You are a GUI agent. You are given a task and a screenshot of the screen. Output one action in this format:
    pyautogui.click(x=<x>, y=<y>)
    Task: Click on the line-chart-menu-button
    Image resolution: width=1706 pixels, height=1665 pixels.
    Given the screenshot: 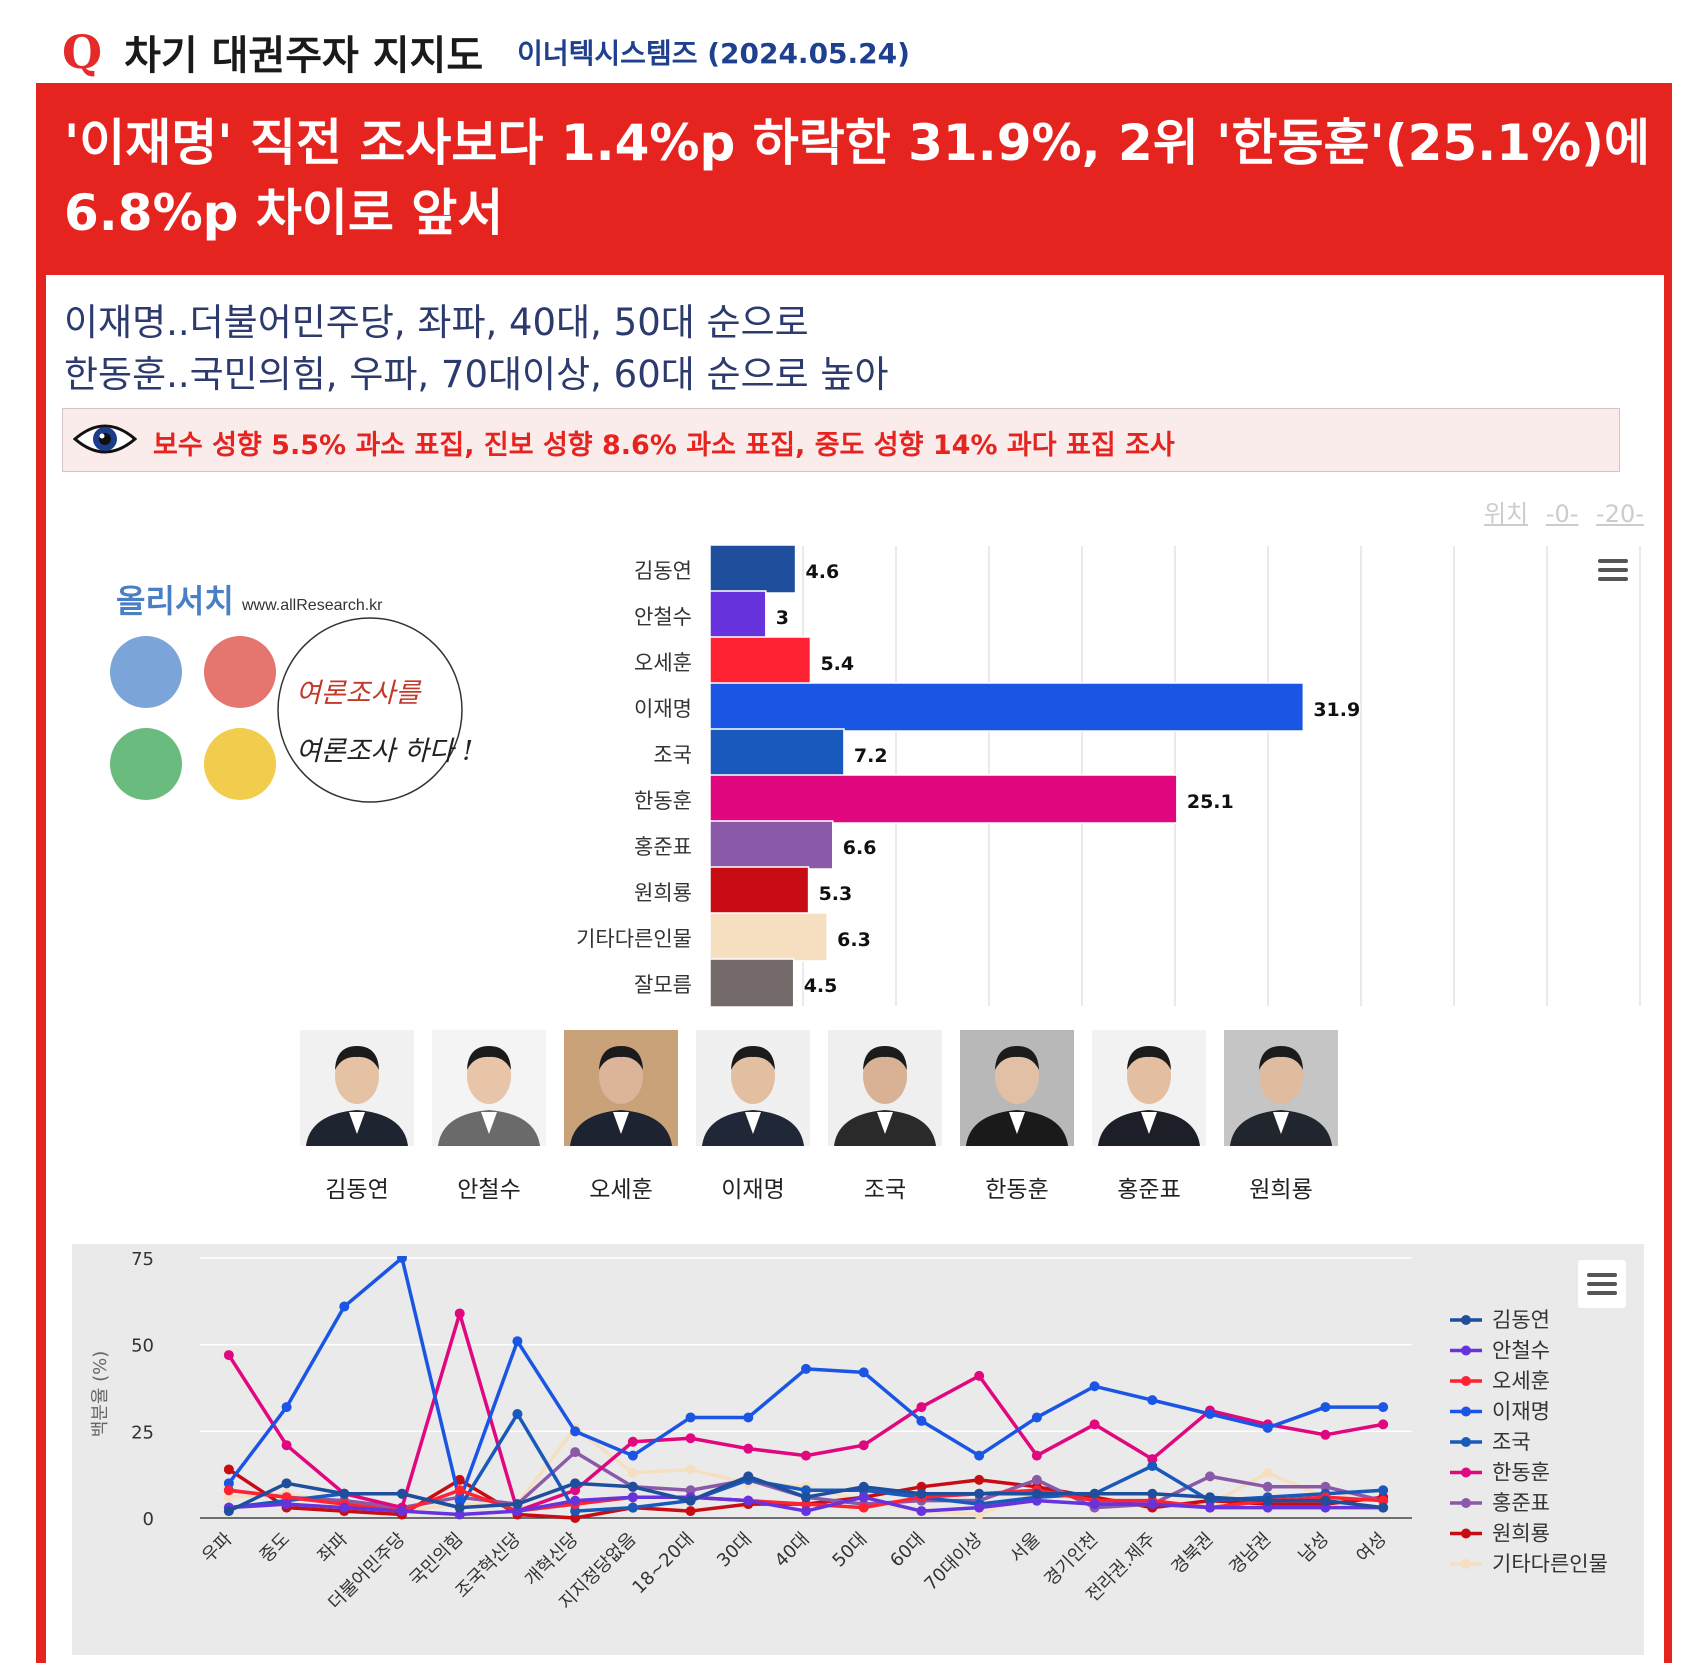 What is the action you would take?
    pyautogui.click(x=1602, y=1284)
    